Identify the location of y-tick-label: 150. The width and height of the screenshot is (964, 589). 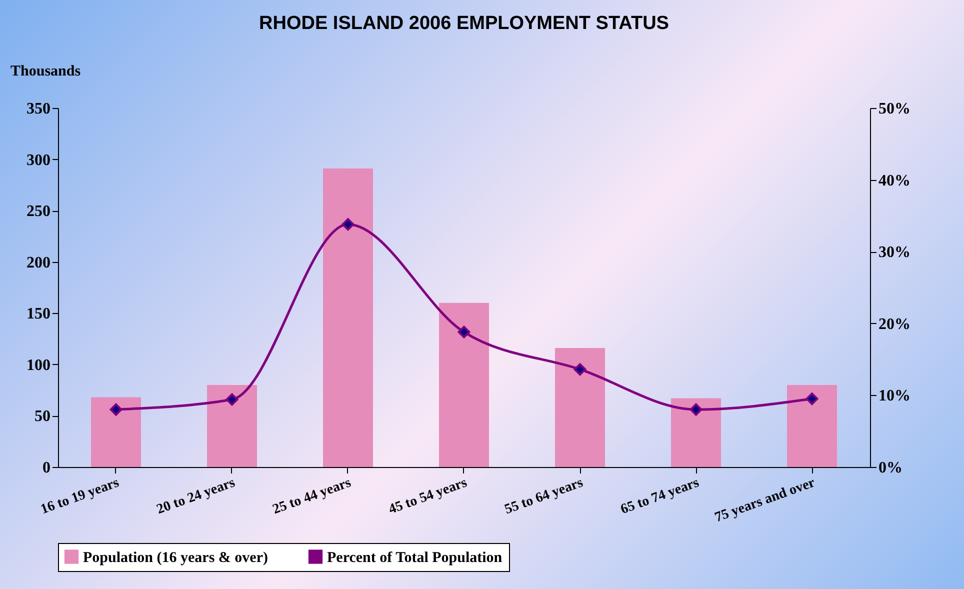
(38, 314).